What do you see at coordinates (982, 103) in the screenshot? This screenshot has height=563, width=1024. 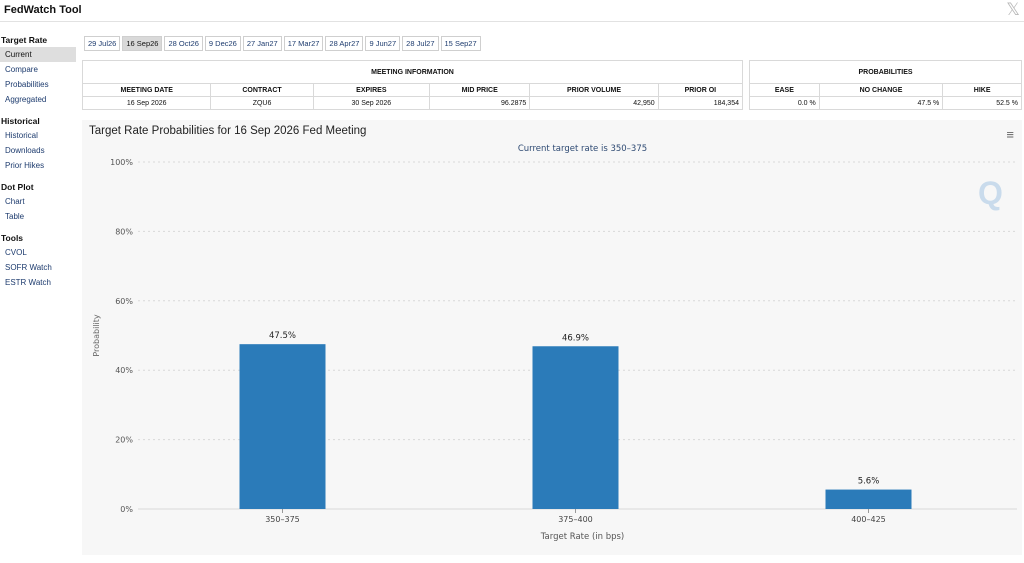 I see `table-cell: 52.5 %` at bounding box center [982, 103].